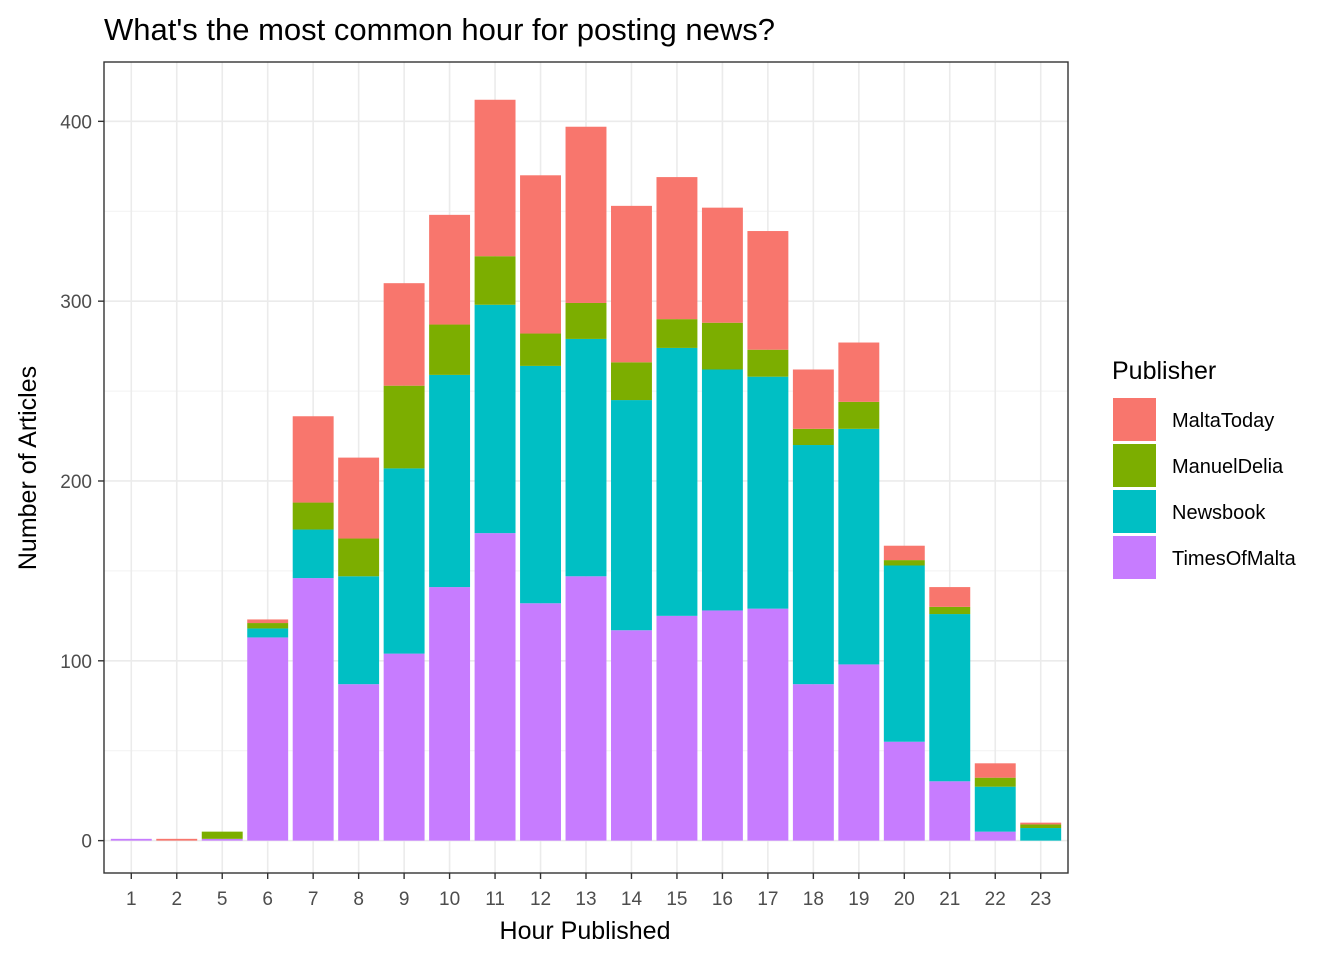  What do you see at coordinates (722, 899) in the screenshot?
I see `x-tick-label: 16` at bounding box center [722, 899].